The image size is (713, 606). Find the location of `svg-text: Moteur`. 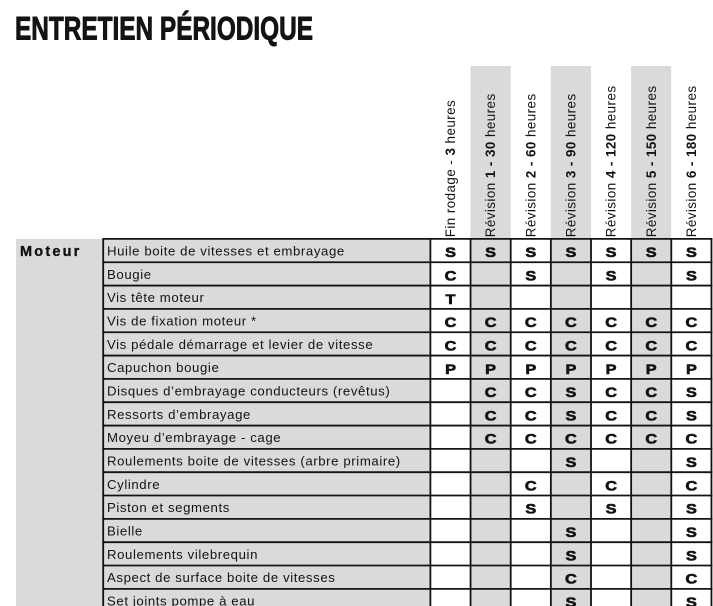

svg-text: Moteur is located at coordinates (51, 252).